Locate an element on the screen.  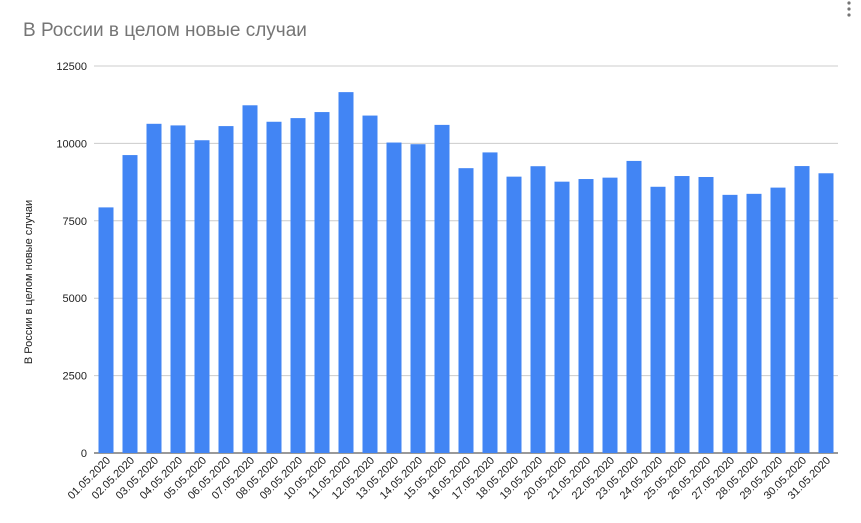
chart-title: В России в целом новые случаи is located at coordinates (165, 30).